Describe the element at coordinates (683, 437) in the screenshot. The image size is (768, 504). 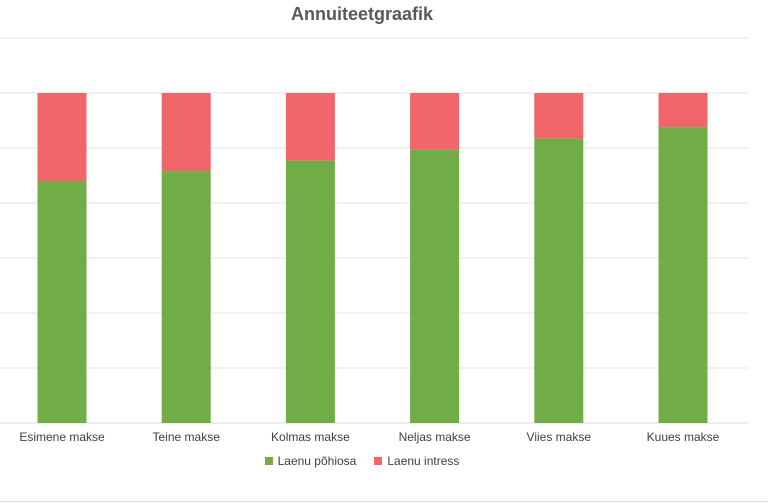
I see `x-tick-label: Kuues makse` at that location.